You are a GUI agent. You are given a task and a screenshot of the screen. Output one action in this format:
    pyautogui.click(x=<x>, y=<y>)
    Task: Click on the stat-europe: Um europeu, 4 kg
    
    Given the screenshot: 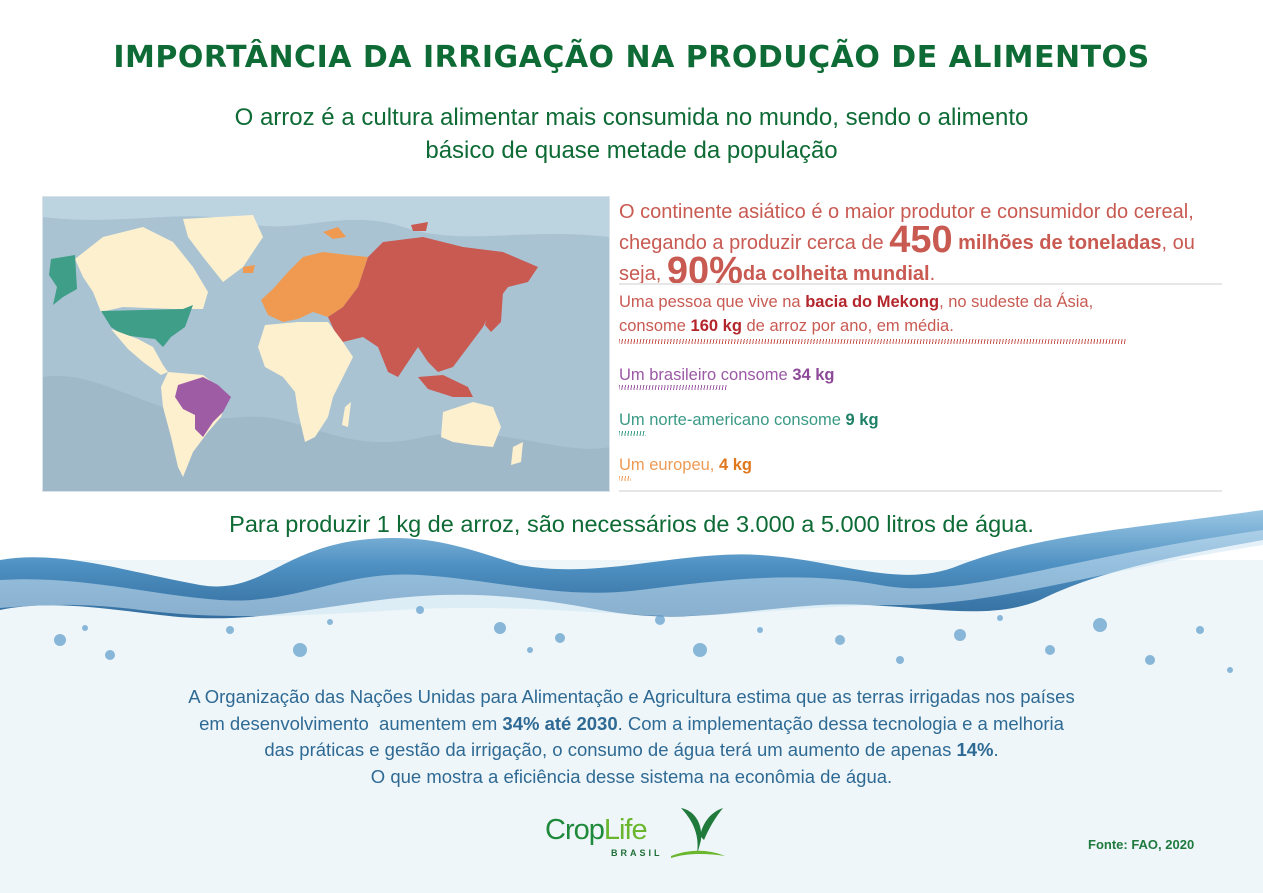 What is the action you would take?
    pyautogui.click(x=685, y=465)
    